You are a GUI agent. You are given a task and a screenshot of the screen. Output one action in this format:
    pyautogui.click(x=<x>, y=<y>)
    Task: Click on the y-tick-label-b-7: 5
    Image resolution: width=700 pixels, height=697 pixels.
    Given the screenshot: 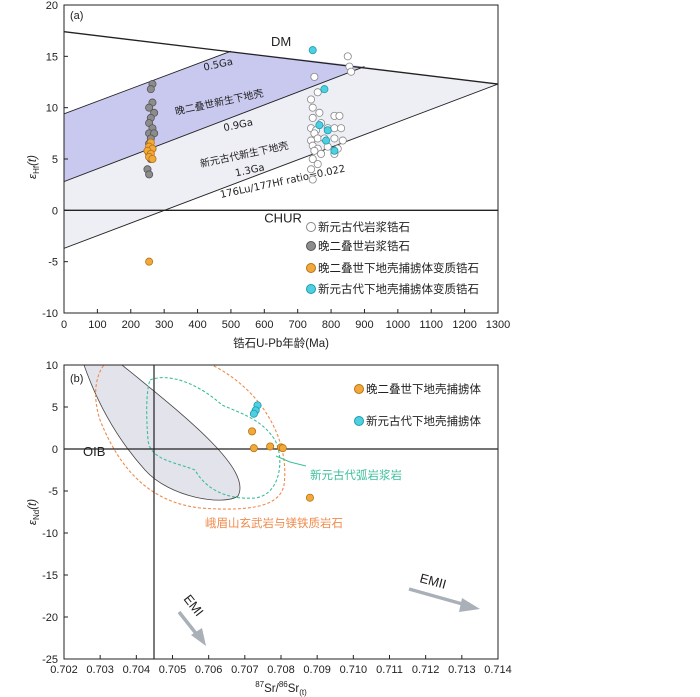 What is the action you would take?
    pyautogui.click(x=55, y=408)
    